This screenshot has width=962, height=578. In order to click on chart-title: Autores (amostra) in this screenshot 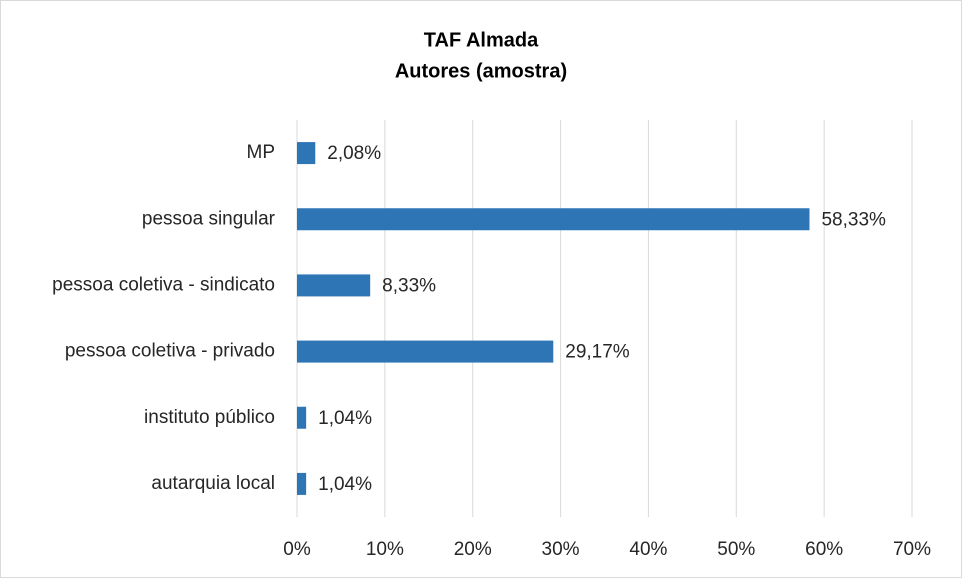, I will do `click(481, 71)`.